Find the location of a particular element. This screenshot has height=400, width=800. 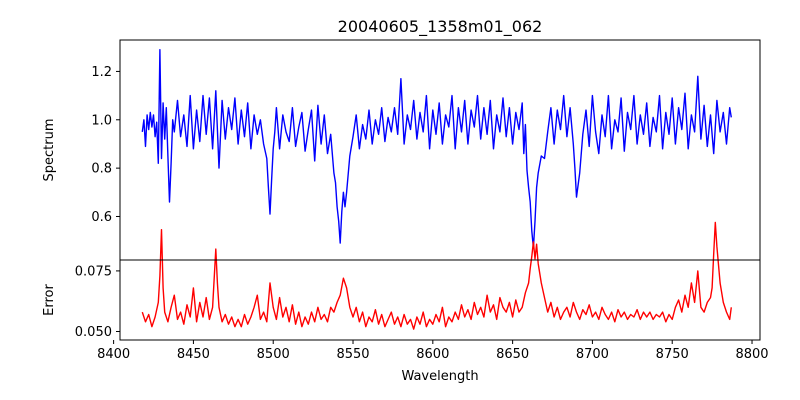

x-tick-label: 8500 is located at coordinates (273, 354).